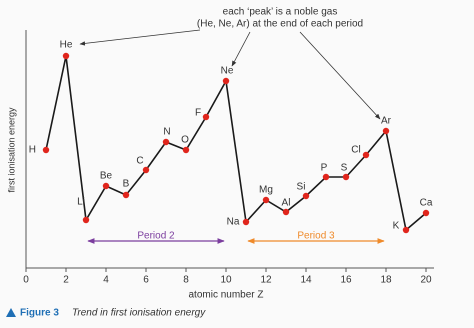 This screenshot has width=474, height=328. What do you see at coordinates (396, 226) in the screenshot?
I see `point-label: K` at bounding box center [396, 226].